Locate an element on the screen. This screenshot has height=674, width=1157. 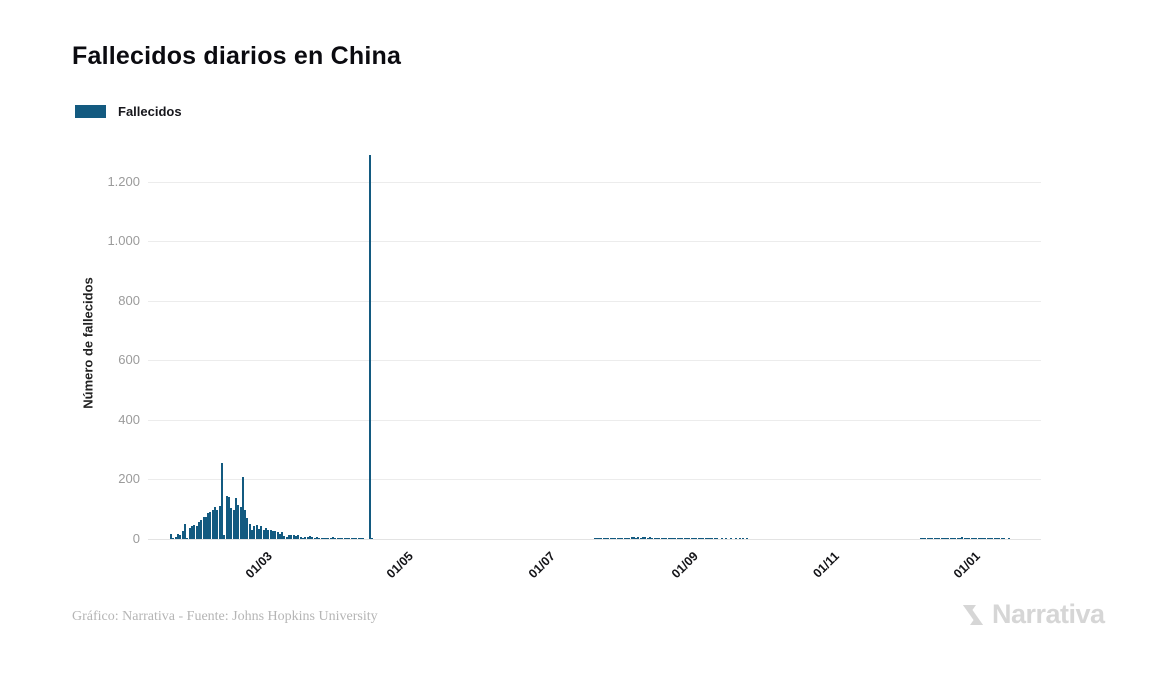
y-tick-label: 1.000 is located at coordinates (123, 241).